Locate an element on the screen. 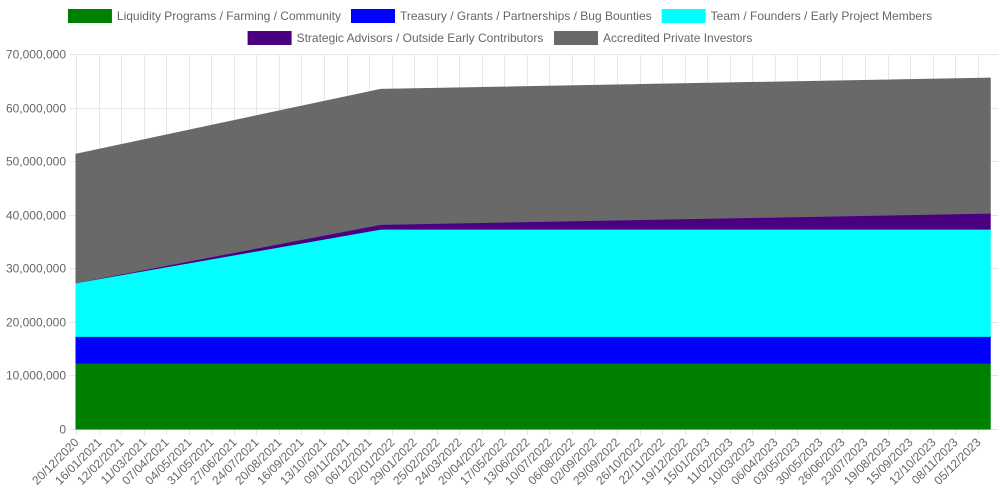 Image resolution: width=1000 pixels, height=500 pixels. y-tick-label: 40,000,000 is located at coordinates (36, 216).